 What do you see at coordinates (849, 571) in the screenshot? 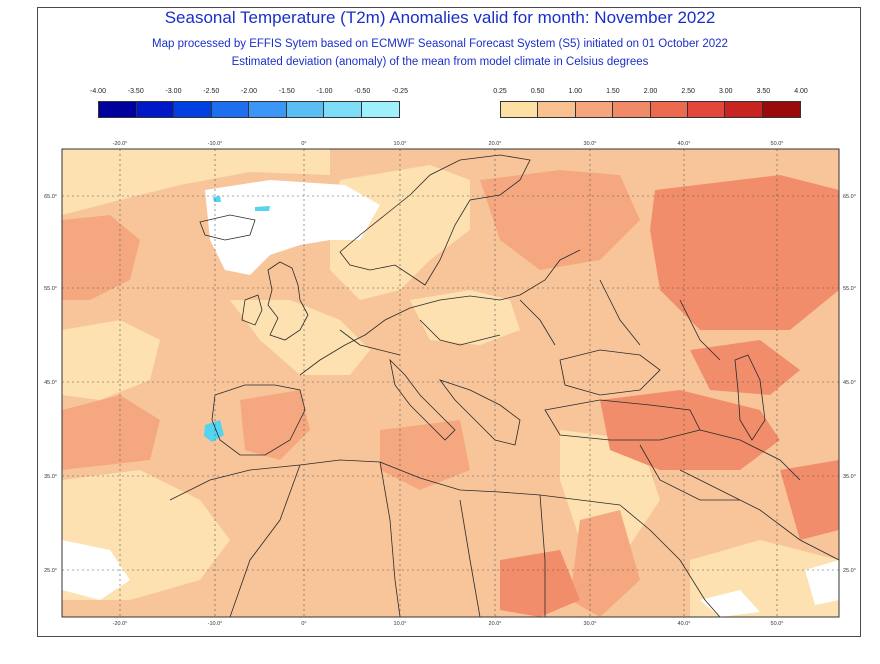
I see `latitude-tick-label-right: 25.0°` at bounding box center [849, 571].